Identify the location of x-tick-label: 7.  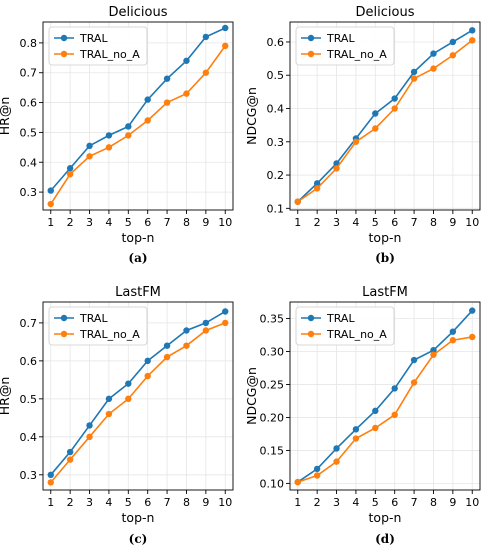
(167, 502).